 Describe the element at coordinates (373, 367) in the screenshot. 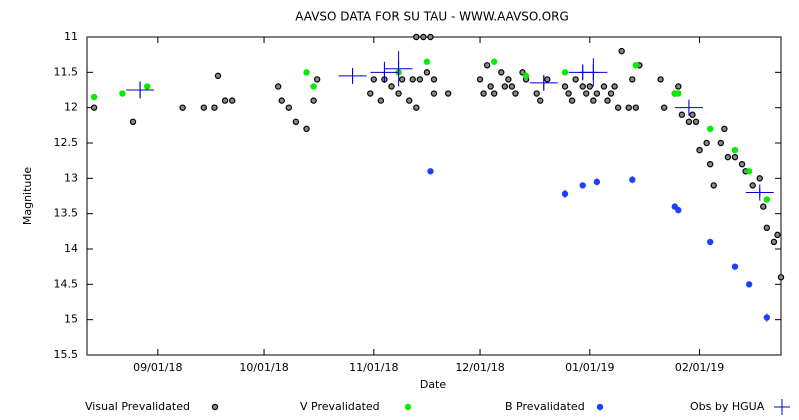

I see `x-tick-label: 11/01/18` at that location.